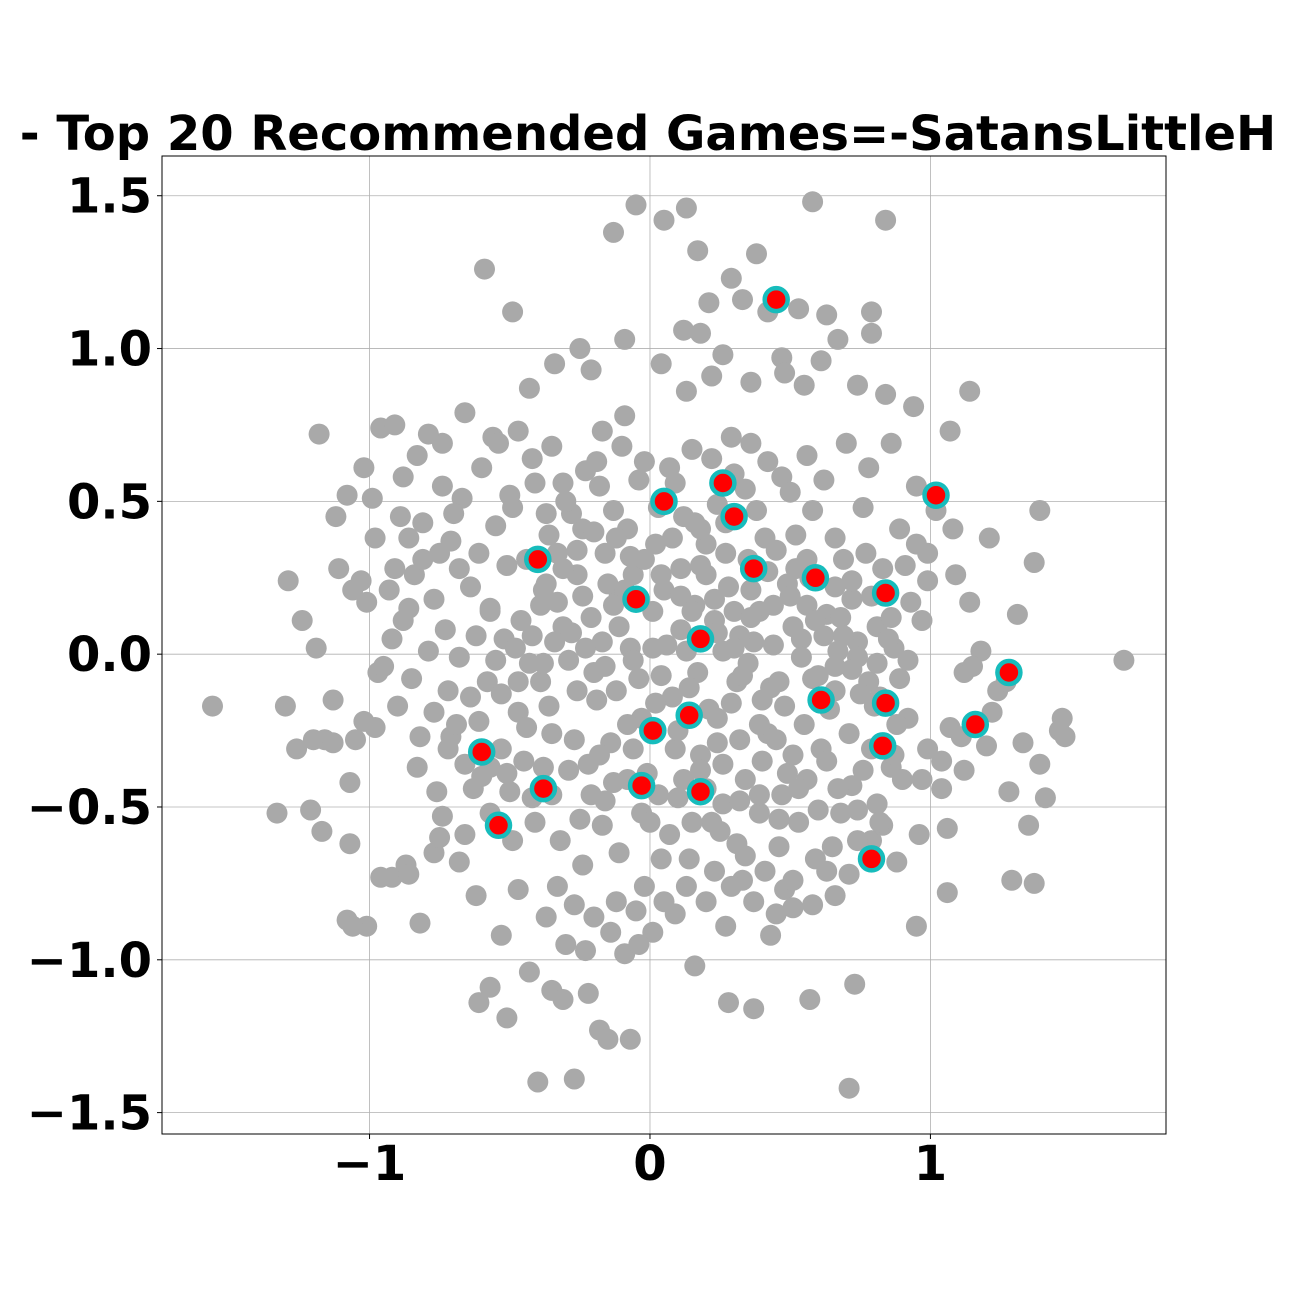  Describe the element at coordinates (109, 655) in the screenshot. I see `y-tick-label: 0.0` at that location.